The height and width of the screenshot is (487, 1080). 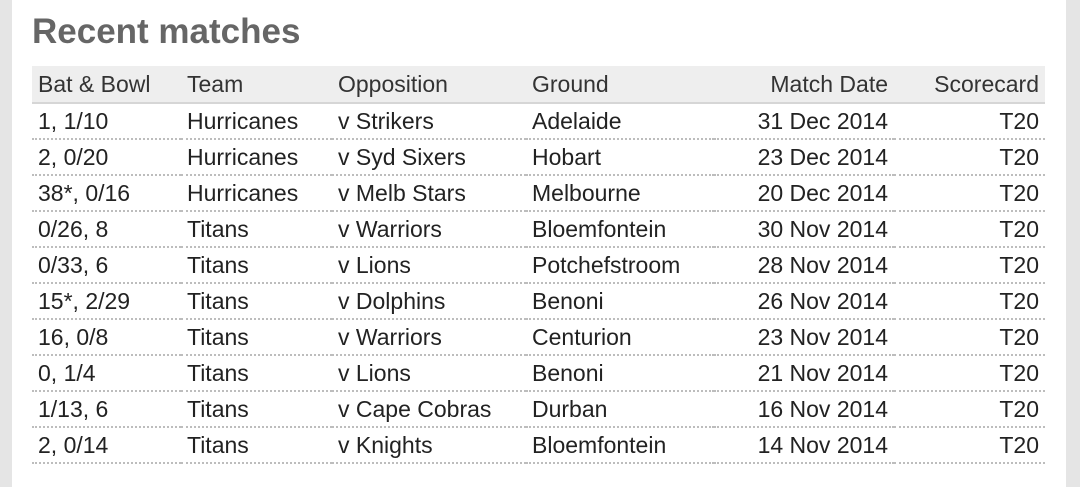 What do you see at coordinates (620, 121) in the screenshot?
I see `ground-link: Adelaide` at bounding box center [620, 121].